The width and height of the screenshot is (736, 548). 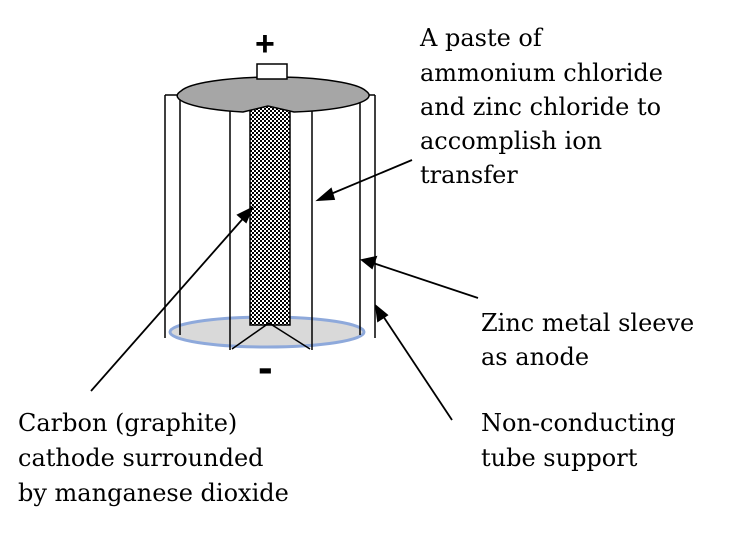 What do you see at coordinates (578, 423) in the screenshot?
I see `support-label-line-1: Non-conducting` at bounding box center [578, 423].